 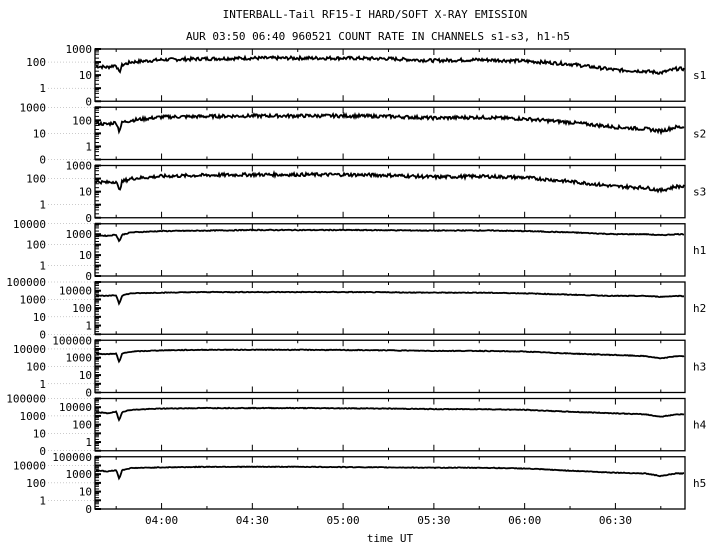 What do you see at coordinates (615, 520) in the screenshot?
I see `x-tick-label: 06:30` at bounding box center [615, 520].